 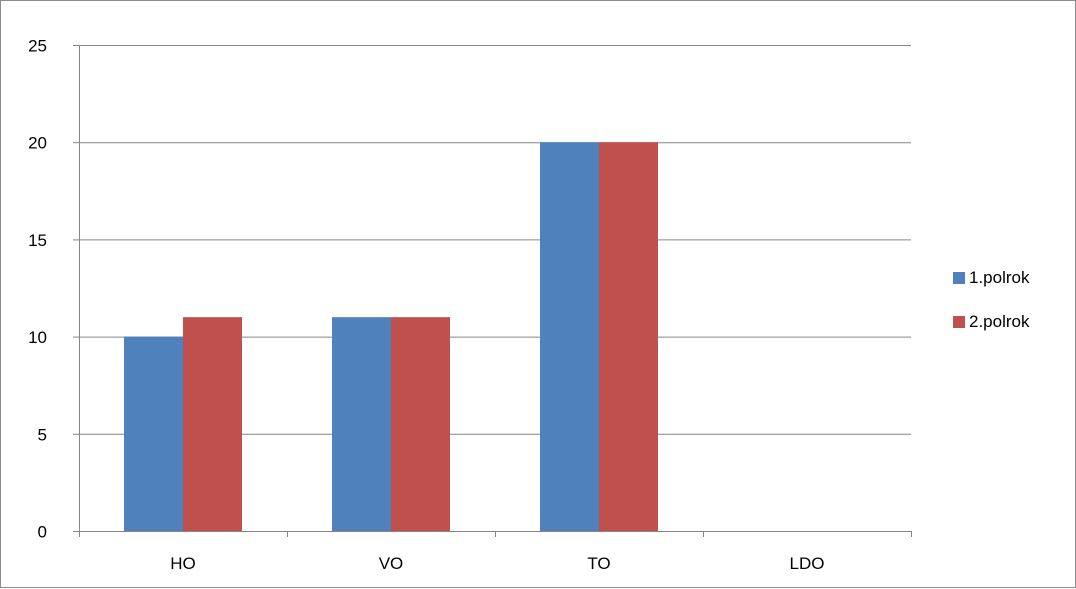 I want to click on legend-label-series-2: 2.polrok, so click(x=999, y=321).